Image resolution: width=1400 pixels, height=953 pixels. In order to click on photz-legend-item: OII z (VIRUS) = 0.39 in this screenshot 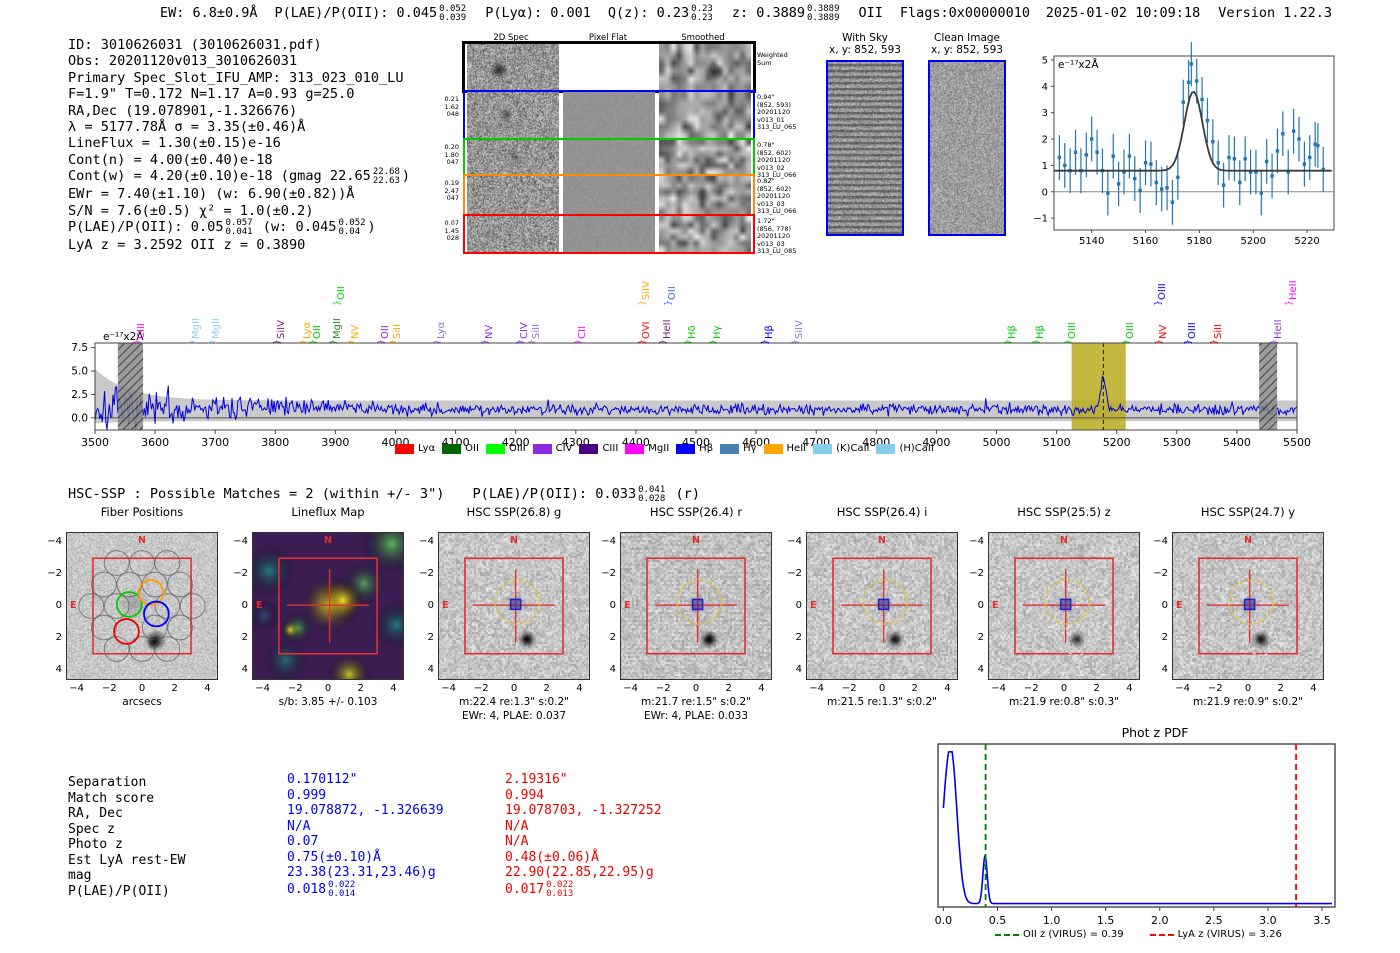, I will do `click(1059, 934)`.